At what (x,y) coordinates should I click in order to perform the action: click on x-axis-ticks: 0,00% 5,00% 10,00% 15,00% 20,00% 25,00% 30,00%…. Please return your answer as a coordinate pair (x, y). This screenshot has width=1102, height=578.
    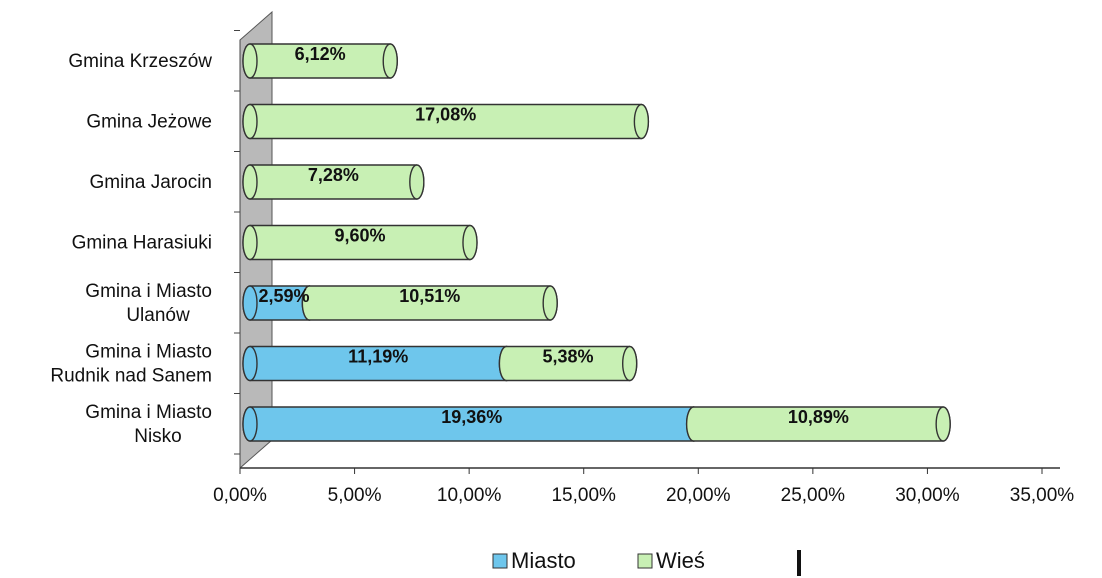
    Looking at the image, I should click on (643, 487).